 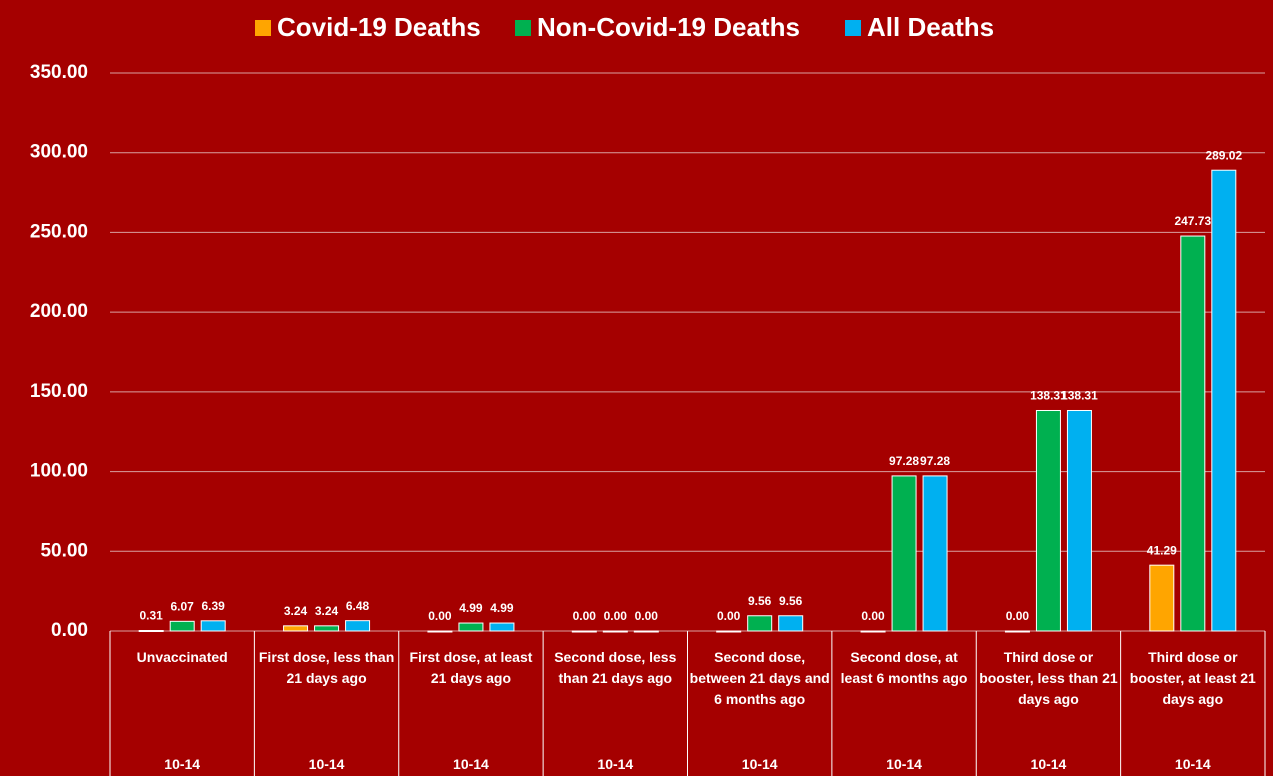 I want to click on value-label: 289.02, so click(x=1223, y=155).